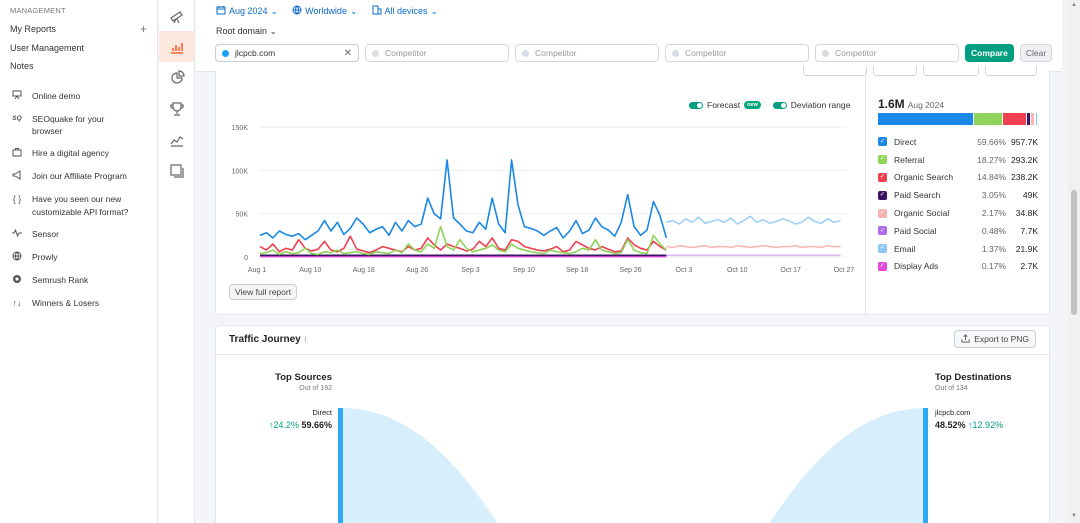 This screenshot has height=523, width=1080. Describe the element at coordinates (221, 11) in the screenshot. I see `calendar-icon` at that location.